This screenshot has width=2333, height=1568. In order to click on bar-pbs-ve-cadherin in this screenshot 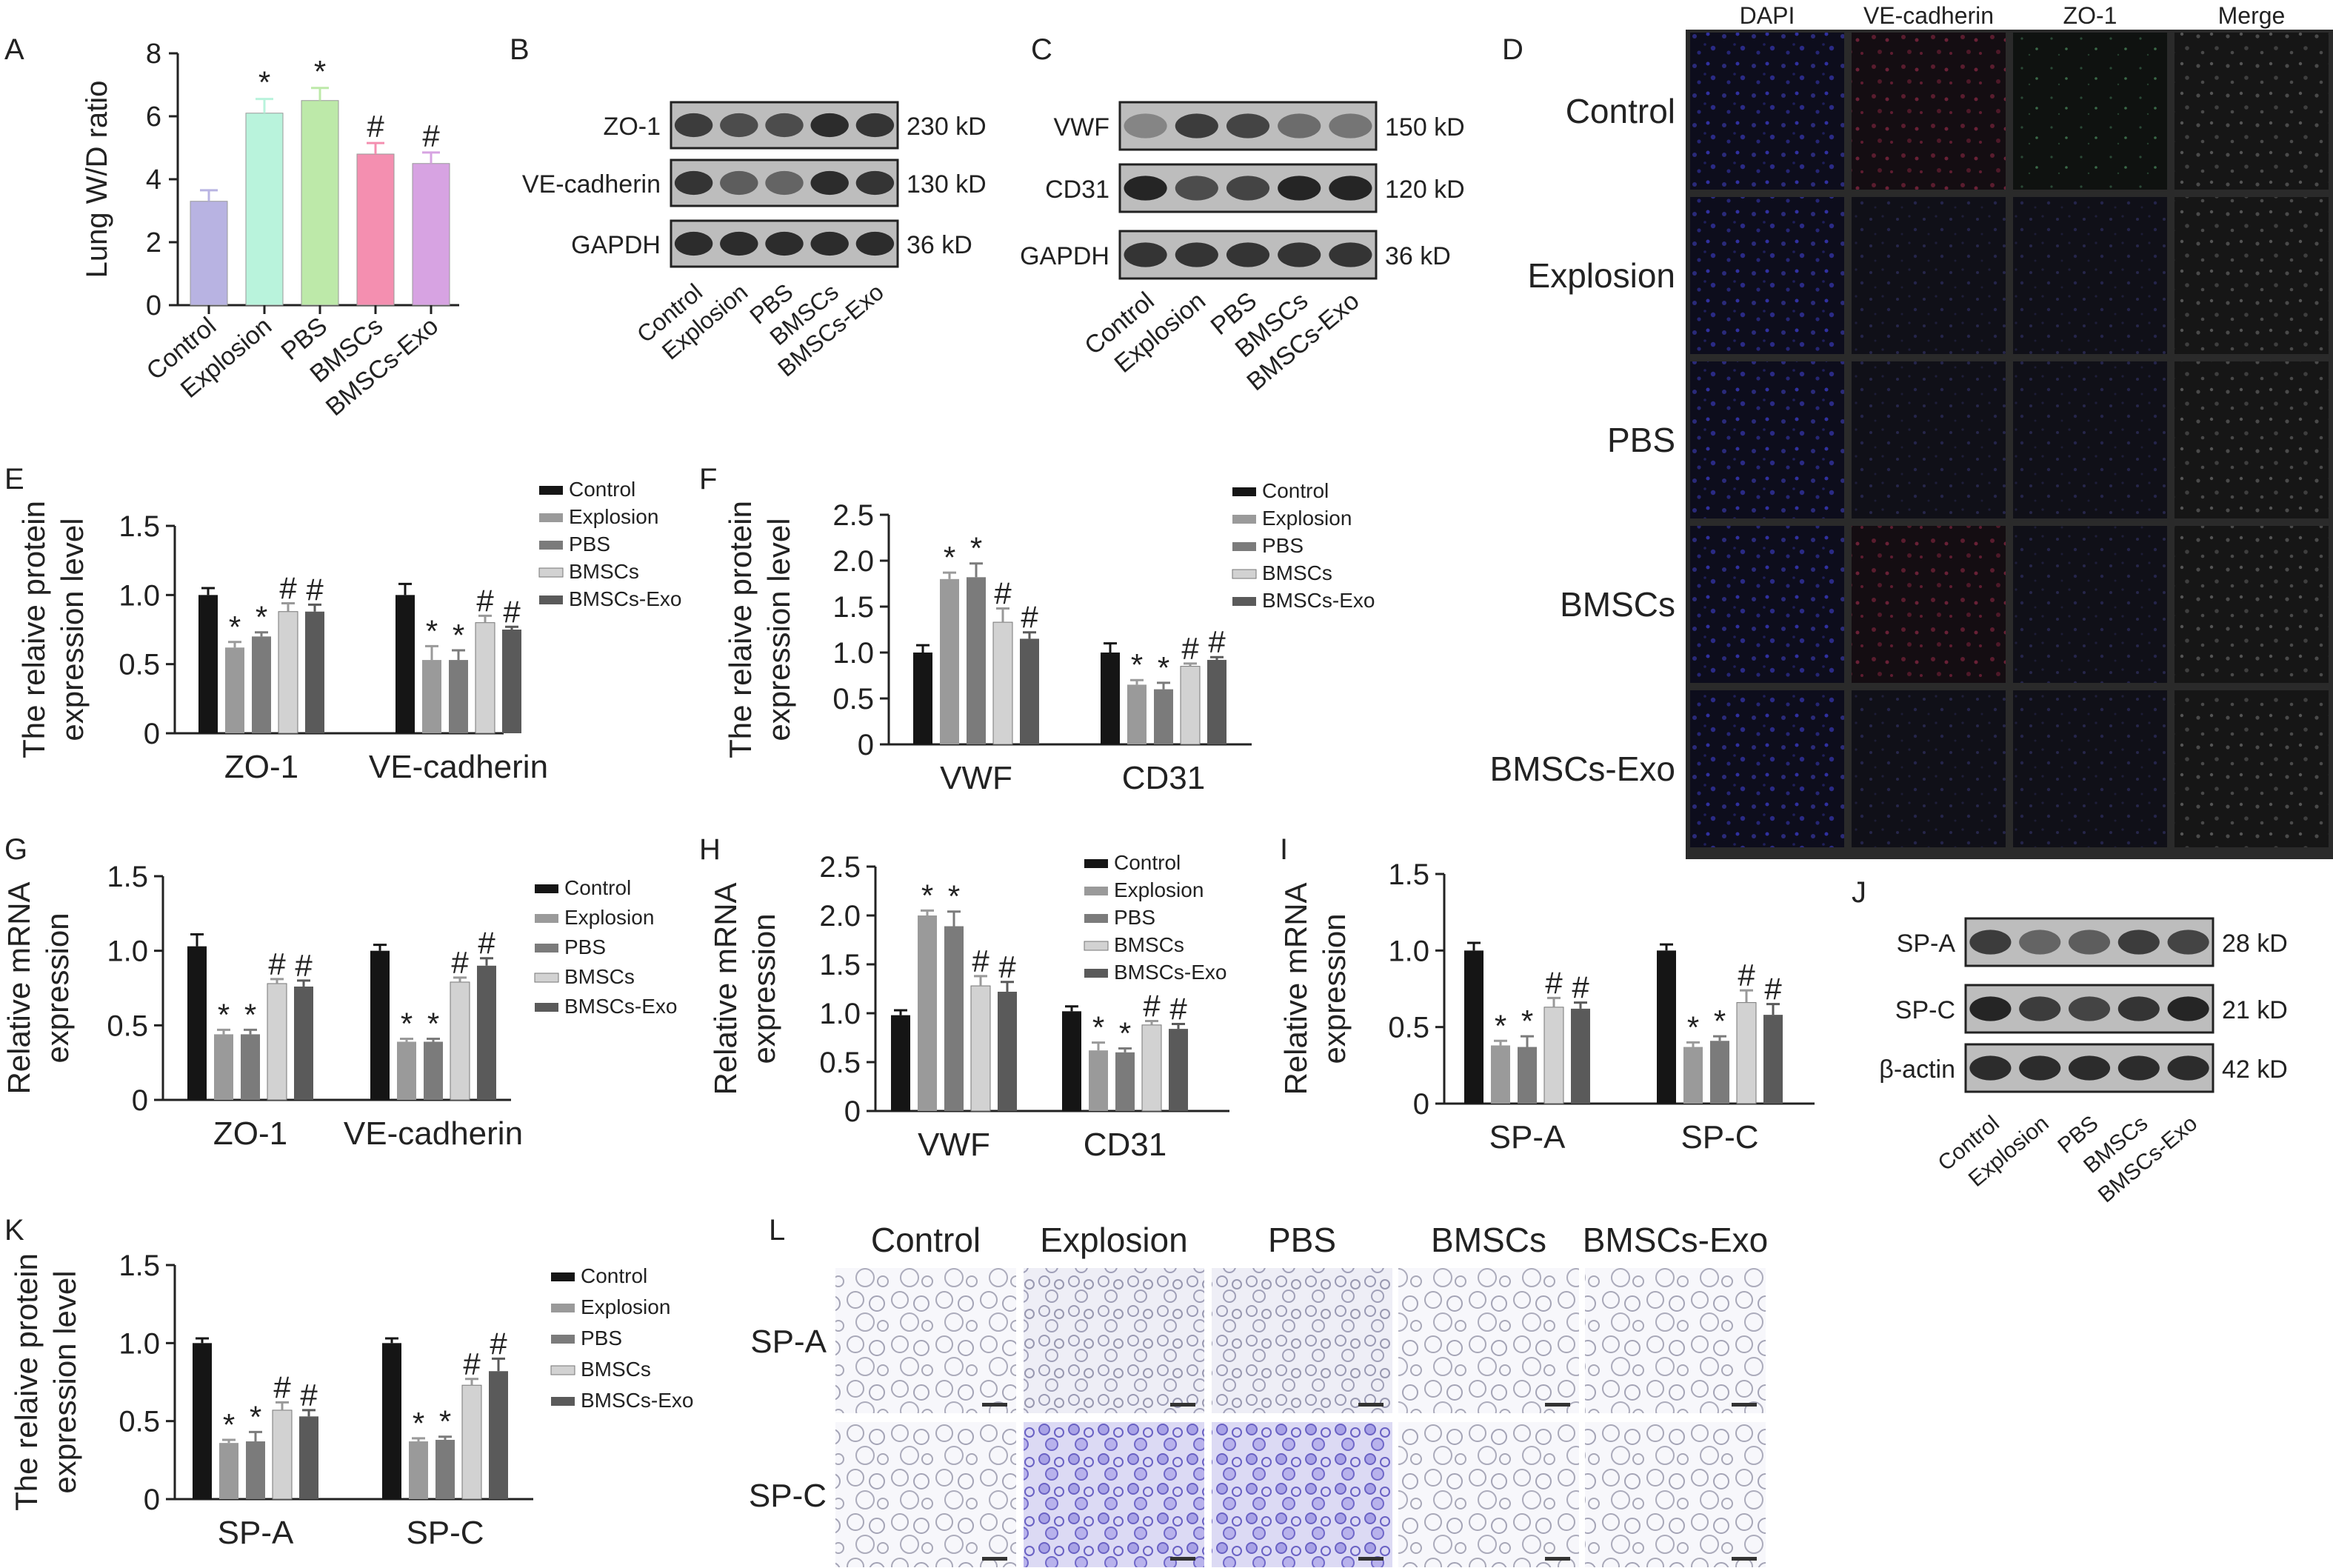, I will do `click(458, 696)`.